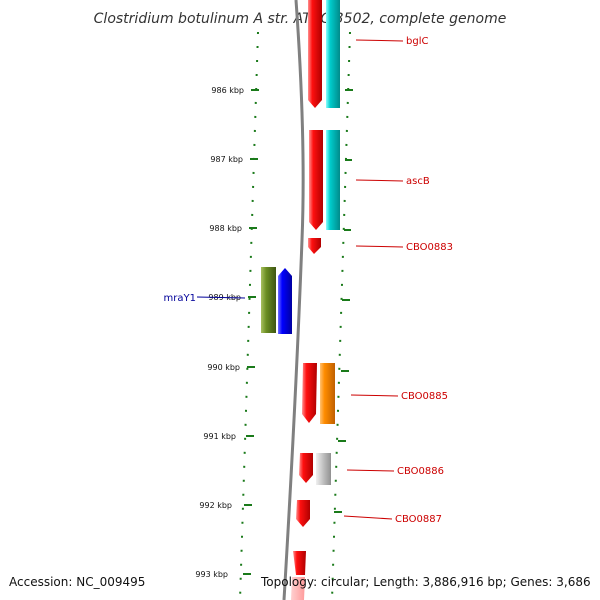 This screenshot has width=600, height=600. I want to click on orange-feature, so click(327, 393).